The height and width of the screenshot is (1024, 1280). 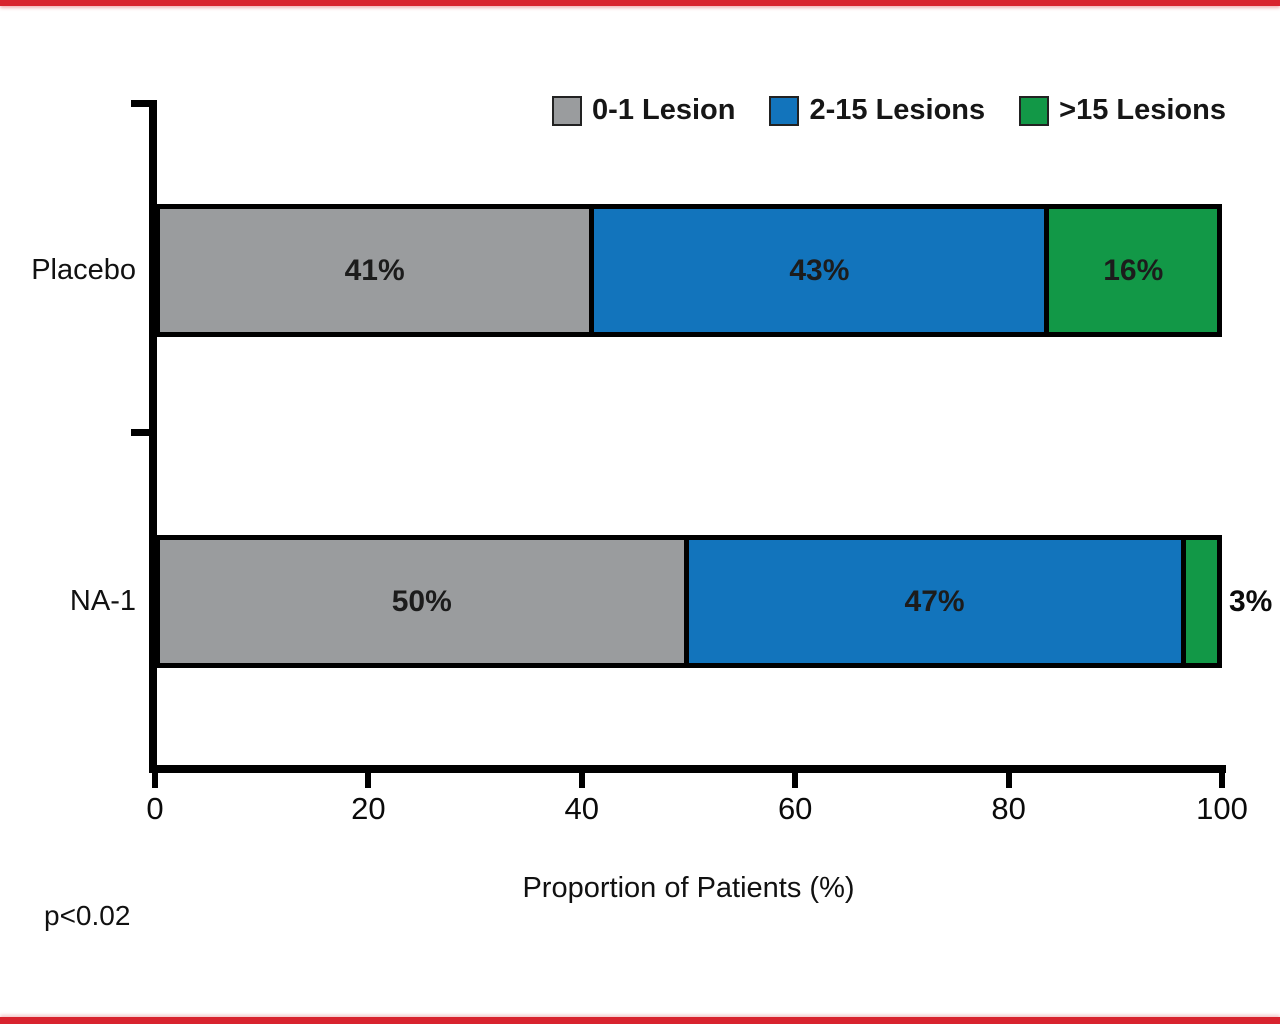 I want to click on x-axis-title: Proportion of Patients (%), so click(x=688, y=888).